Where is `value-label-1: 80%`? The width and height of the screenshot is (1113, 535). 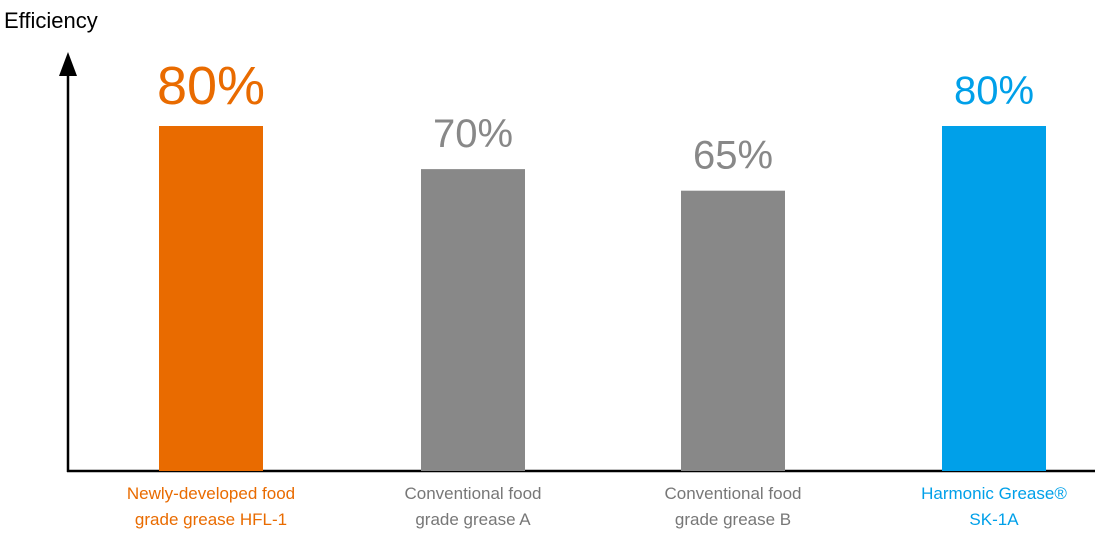 value-label-1: 80% is located at coordinates (211, 86).